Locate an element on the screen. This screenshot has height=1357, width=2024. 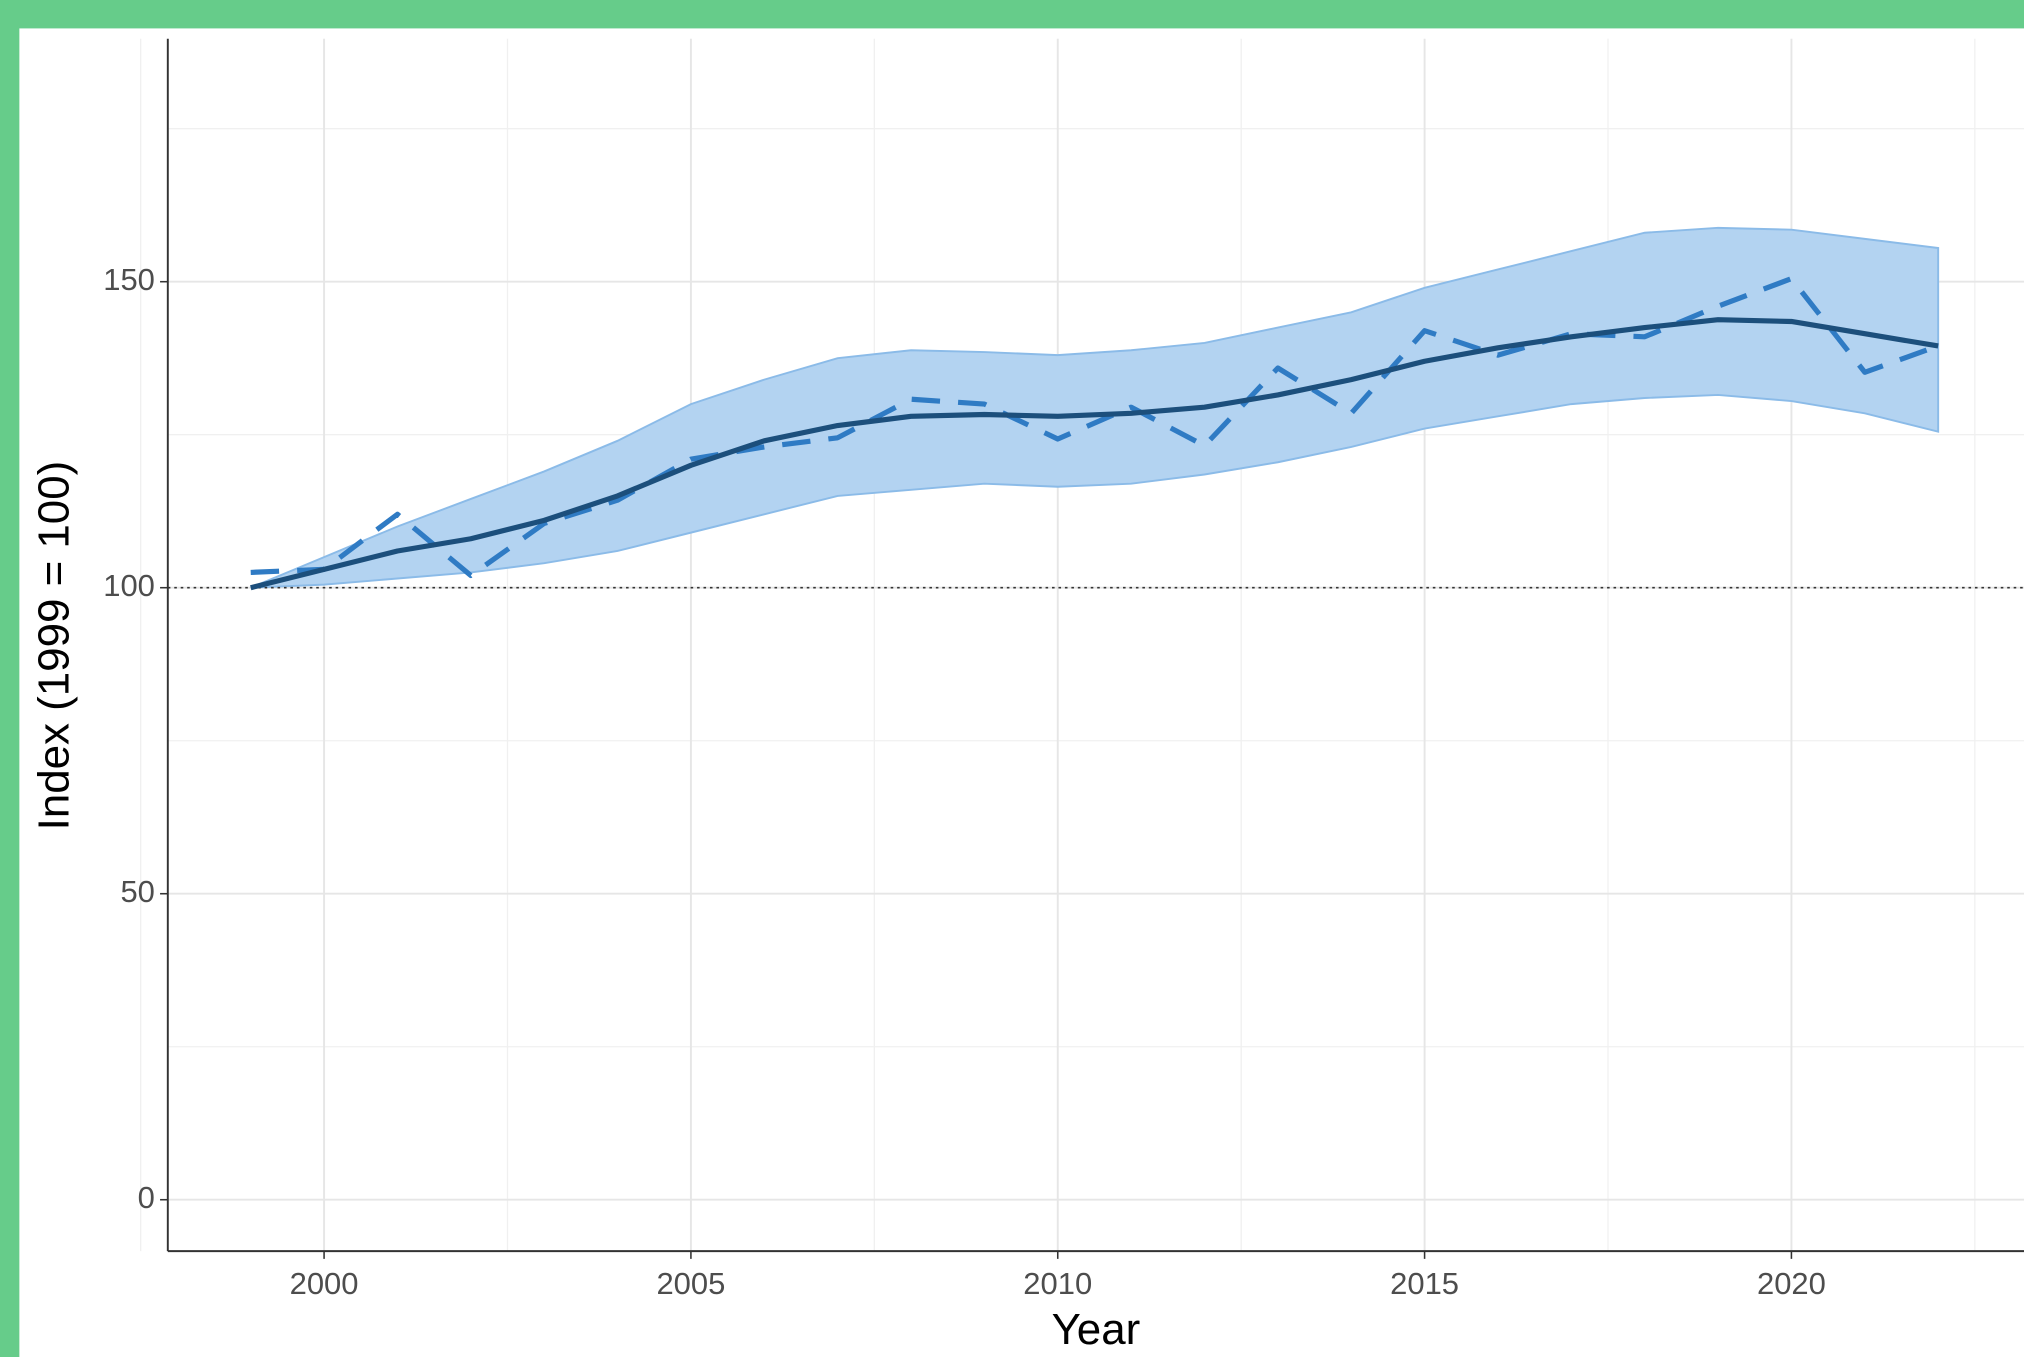
x-tick-label: 2005 is located at coordinates (690, 1283).